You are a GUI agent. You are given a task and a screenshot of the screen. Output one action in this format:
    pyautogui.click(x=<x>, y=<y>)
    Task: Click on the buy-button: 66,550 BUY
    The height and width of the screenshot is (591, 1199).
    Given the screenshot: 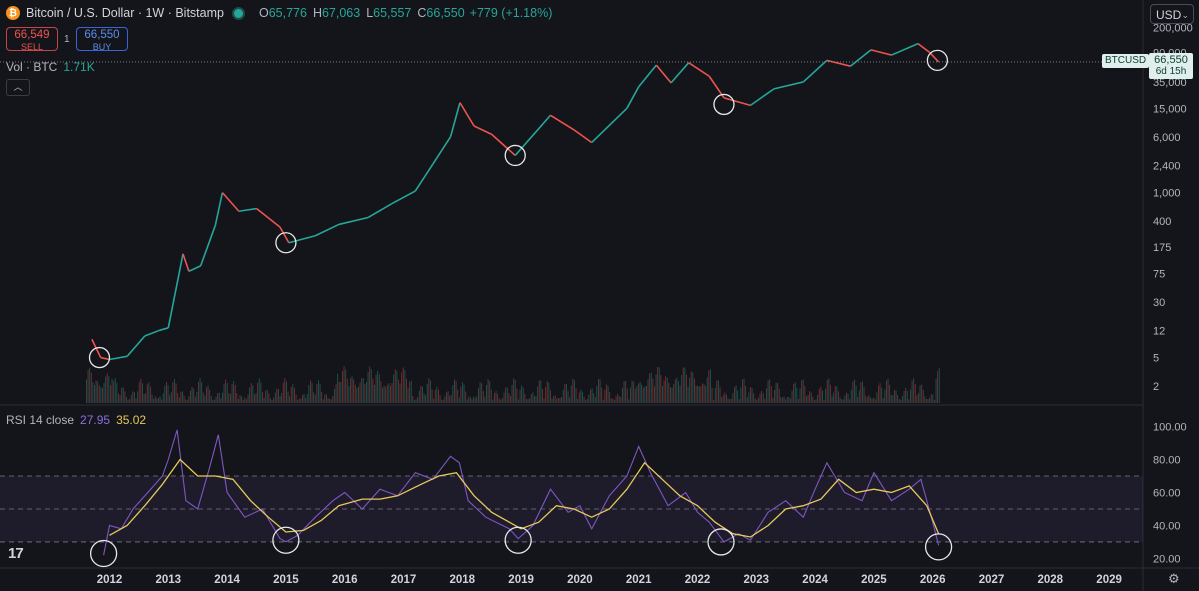 What is the action you would take?
    pyautogui.click(x=102, y=39)
    